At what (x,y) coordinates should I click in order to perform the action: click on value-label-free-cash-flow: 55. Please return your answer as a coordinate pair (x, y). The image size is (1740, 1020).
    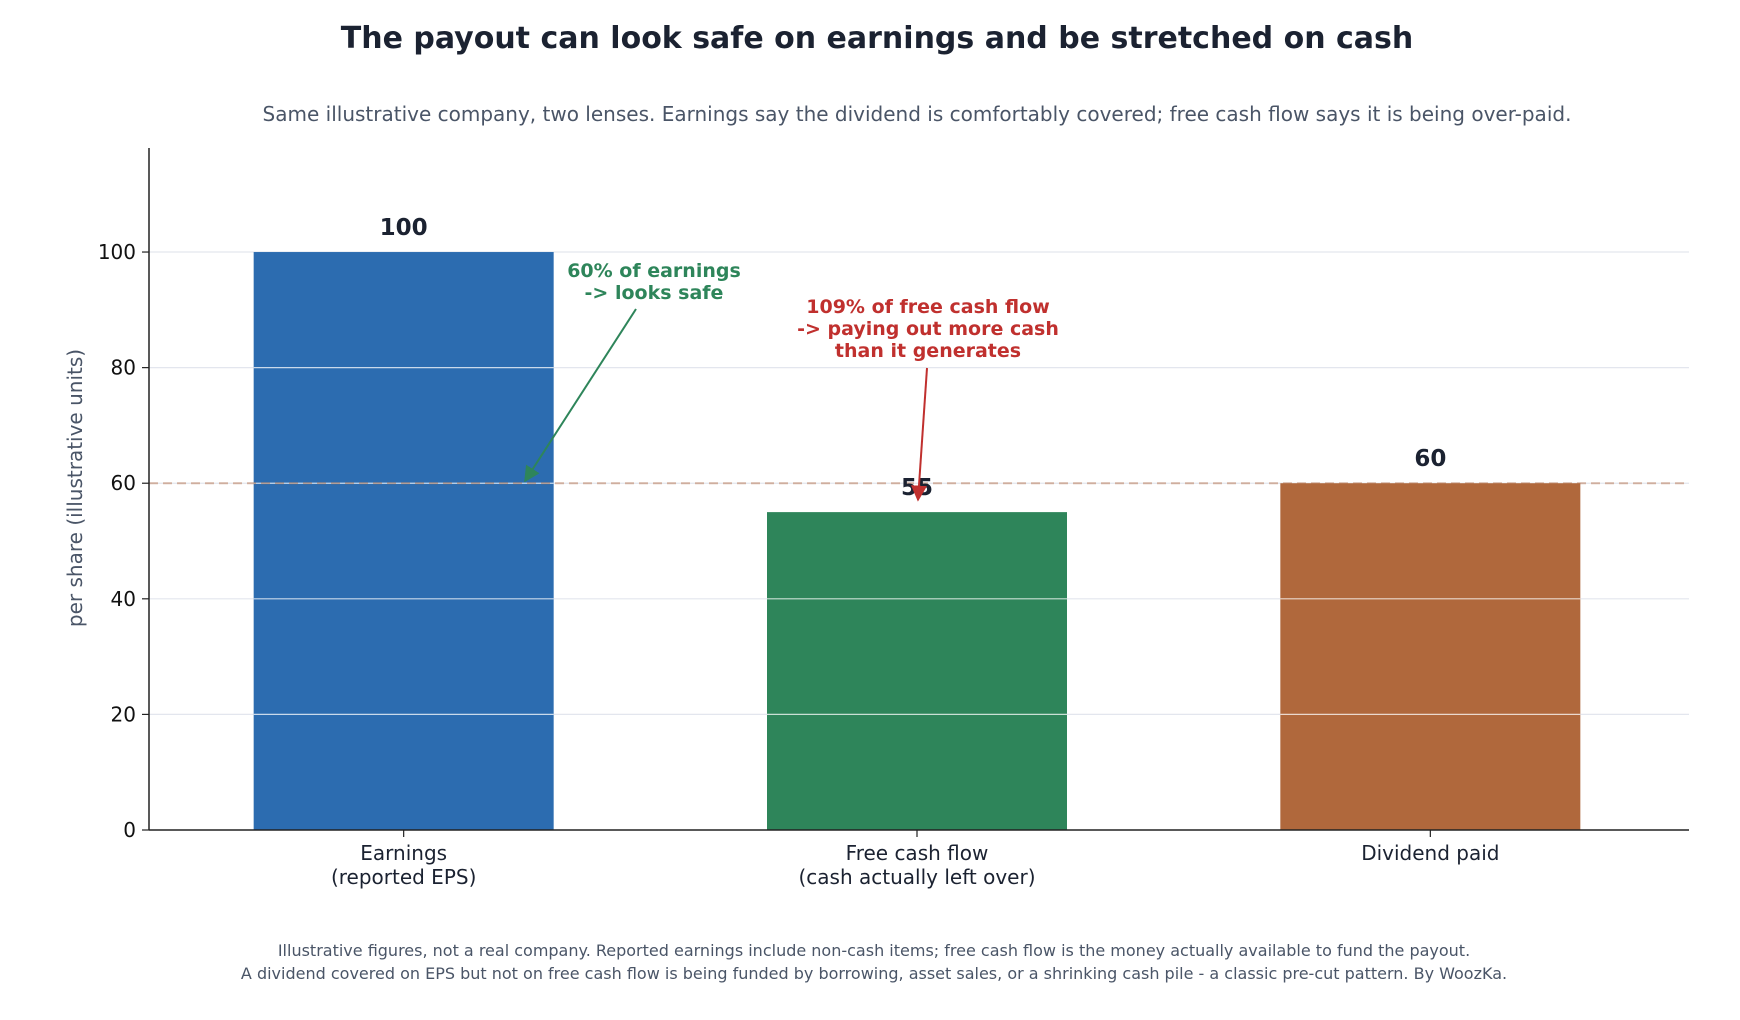
    Looking at the image, I should click on (917, 488).